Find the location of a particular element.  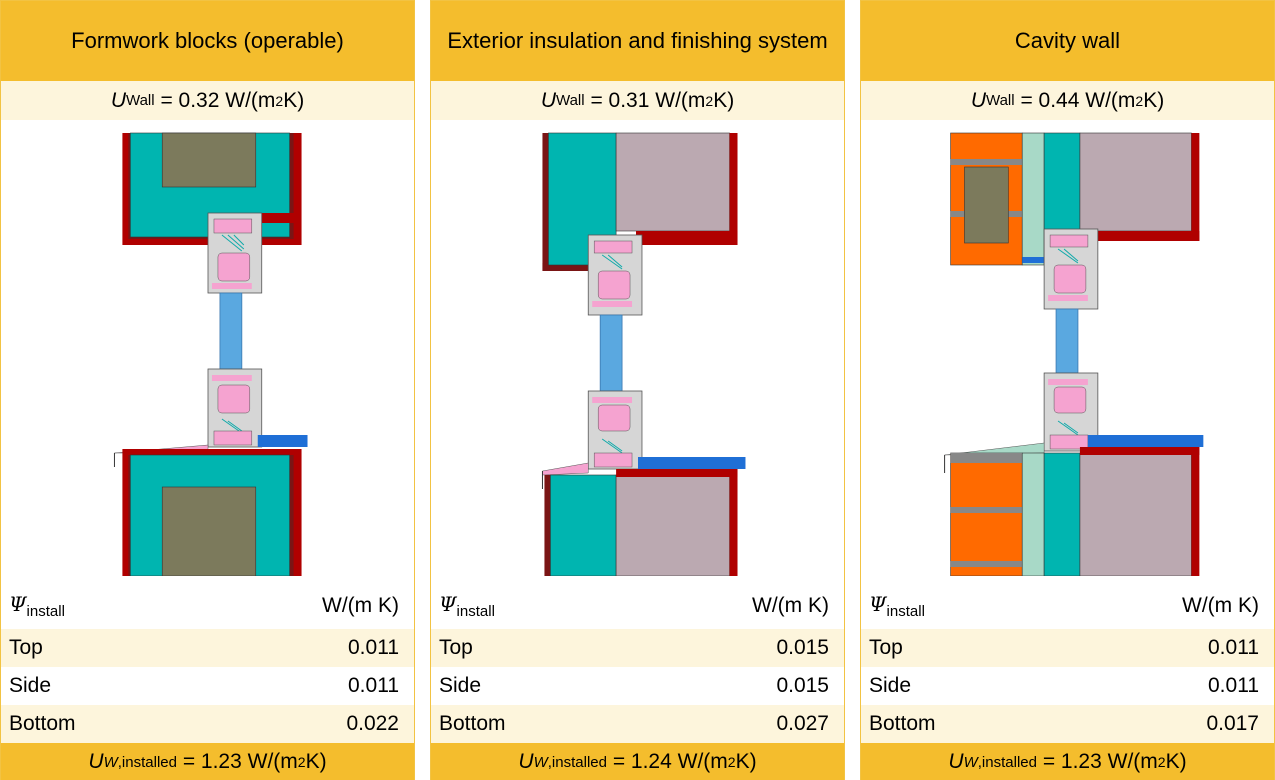

table-row: Bottom 0.022 is located at coordinates (207, 724).